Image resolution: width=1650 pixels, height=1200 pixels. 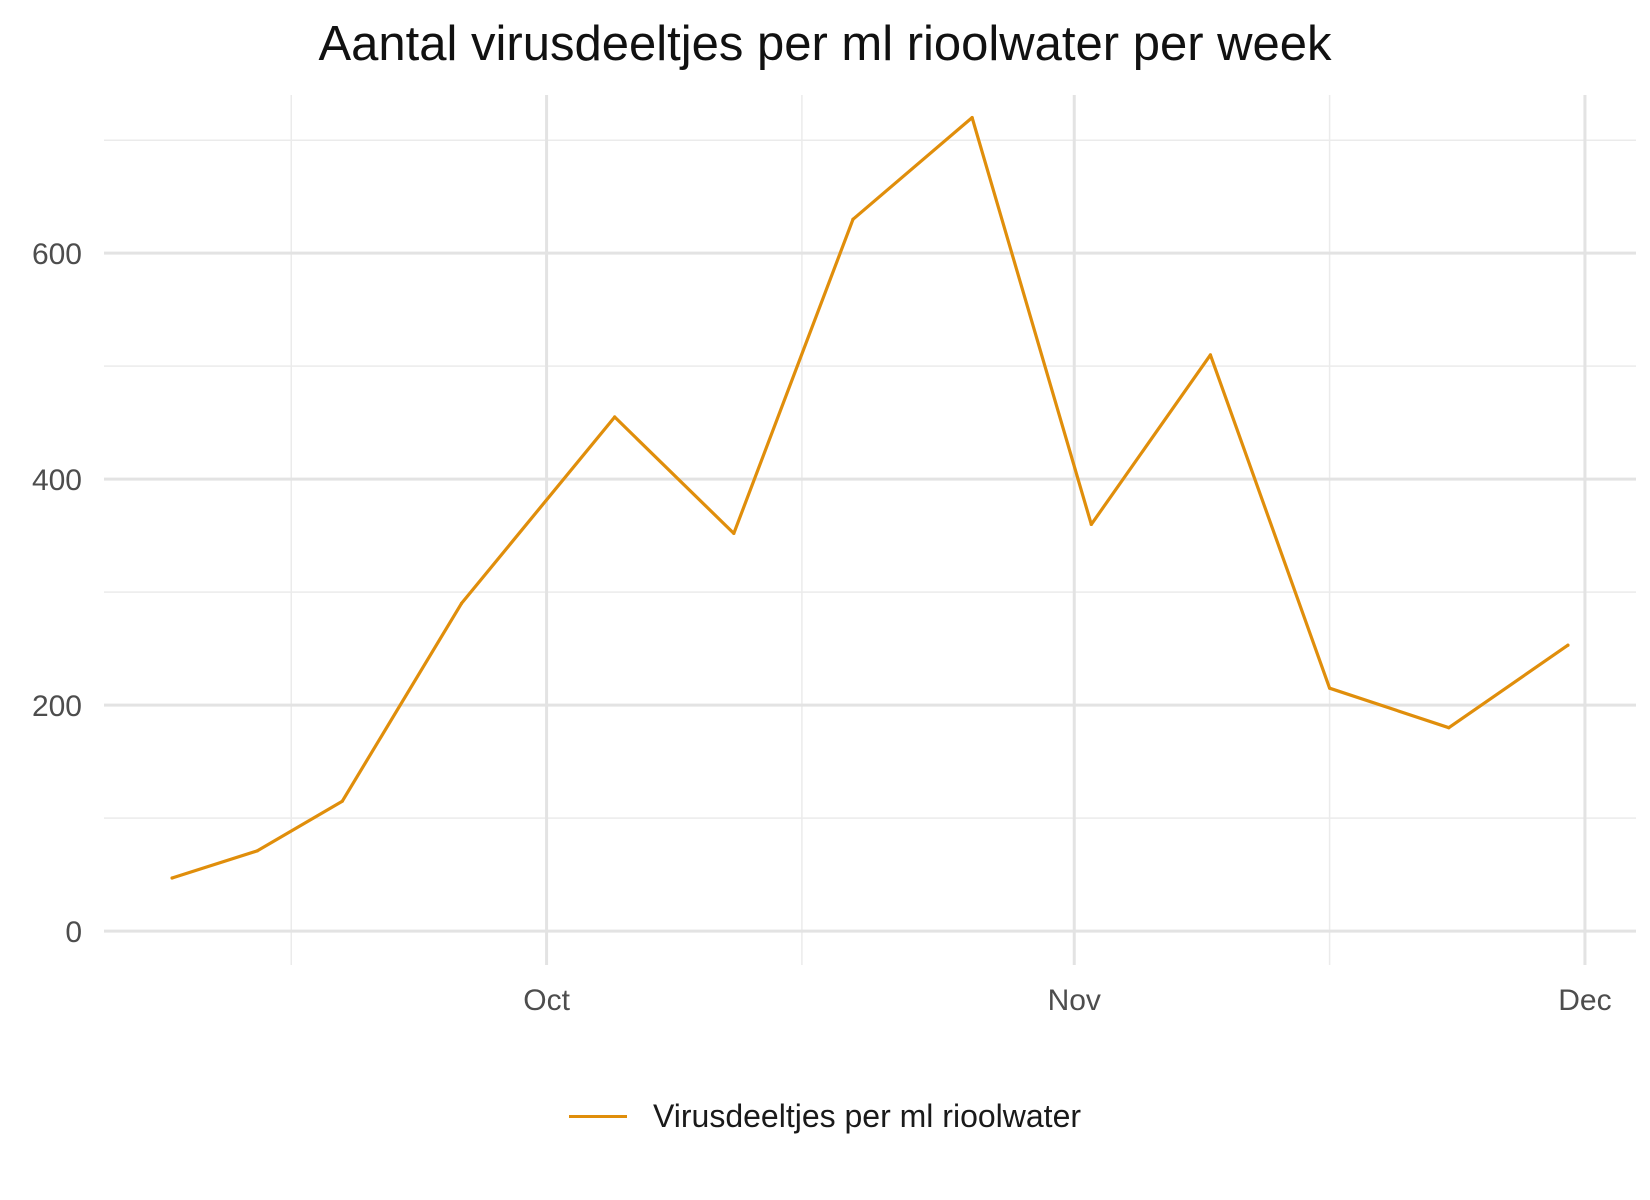 I want to click on x-tick-label: Nov, so click(x=1074, y=1000).